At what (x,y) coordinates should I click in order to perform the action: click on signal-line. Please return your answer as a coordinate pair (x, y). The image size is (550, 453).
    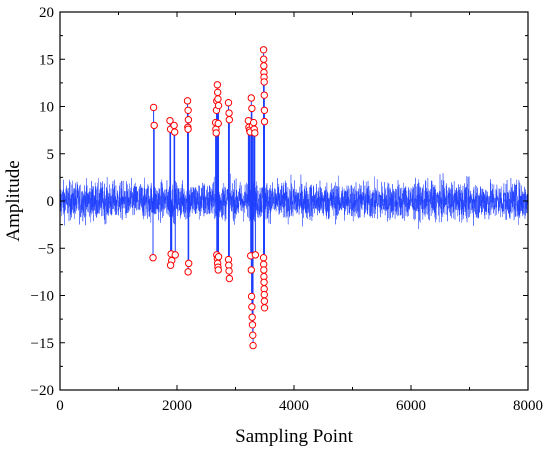
    Looking at the image, I should click on (294, 201).